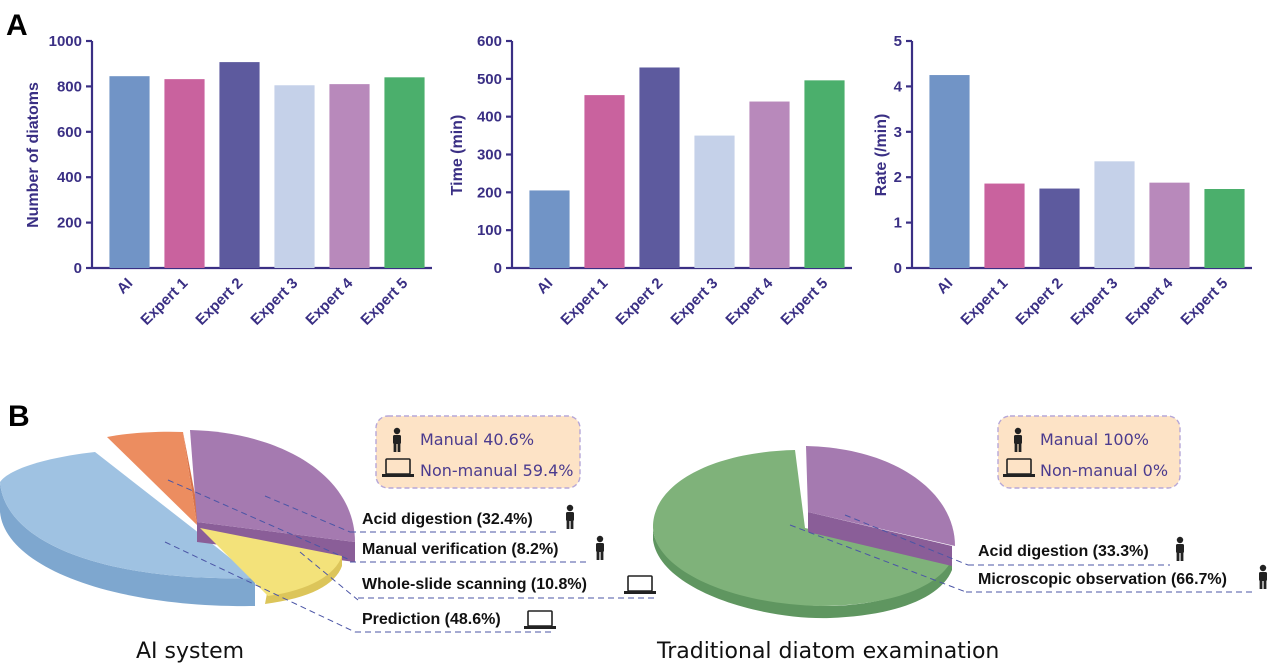 Image resolution: width=1279 pixels, height=666 pixels. What do you see at coordinates (898, 177) in the screenshot?
I see `y-tick-label: 2` at bounding box center [898, 177].